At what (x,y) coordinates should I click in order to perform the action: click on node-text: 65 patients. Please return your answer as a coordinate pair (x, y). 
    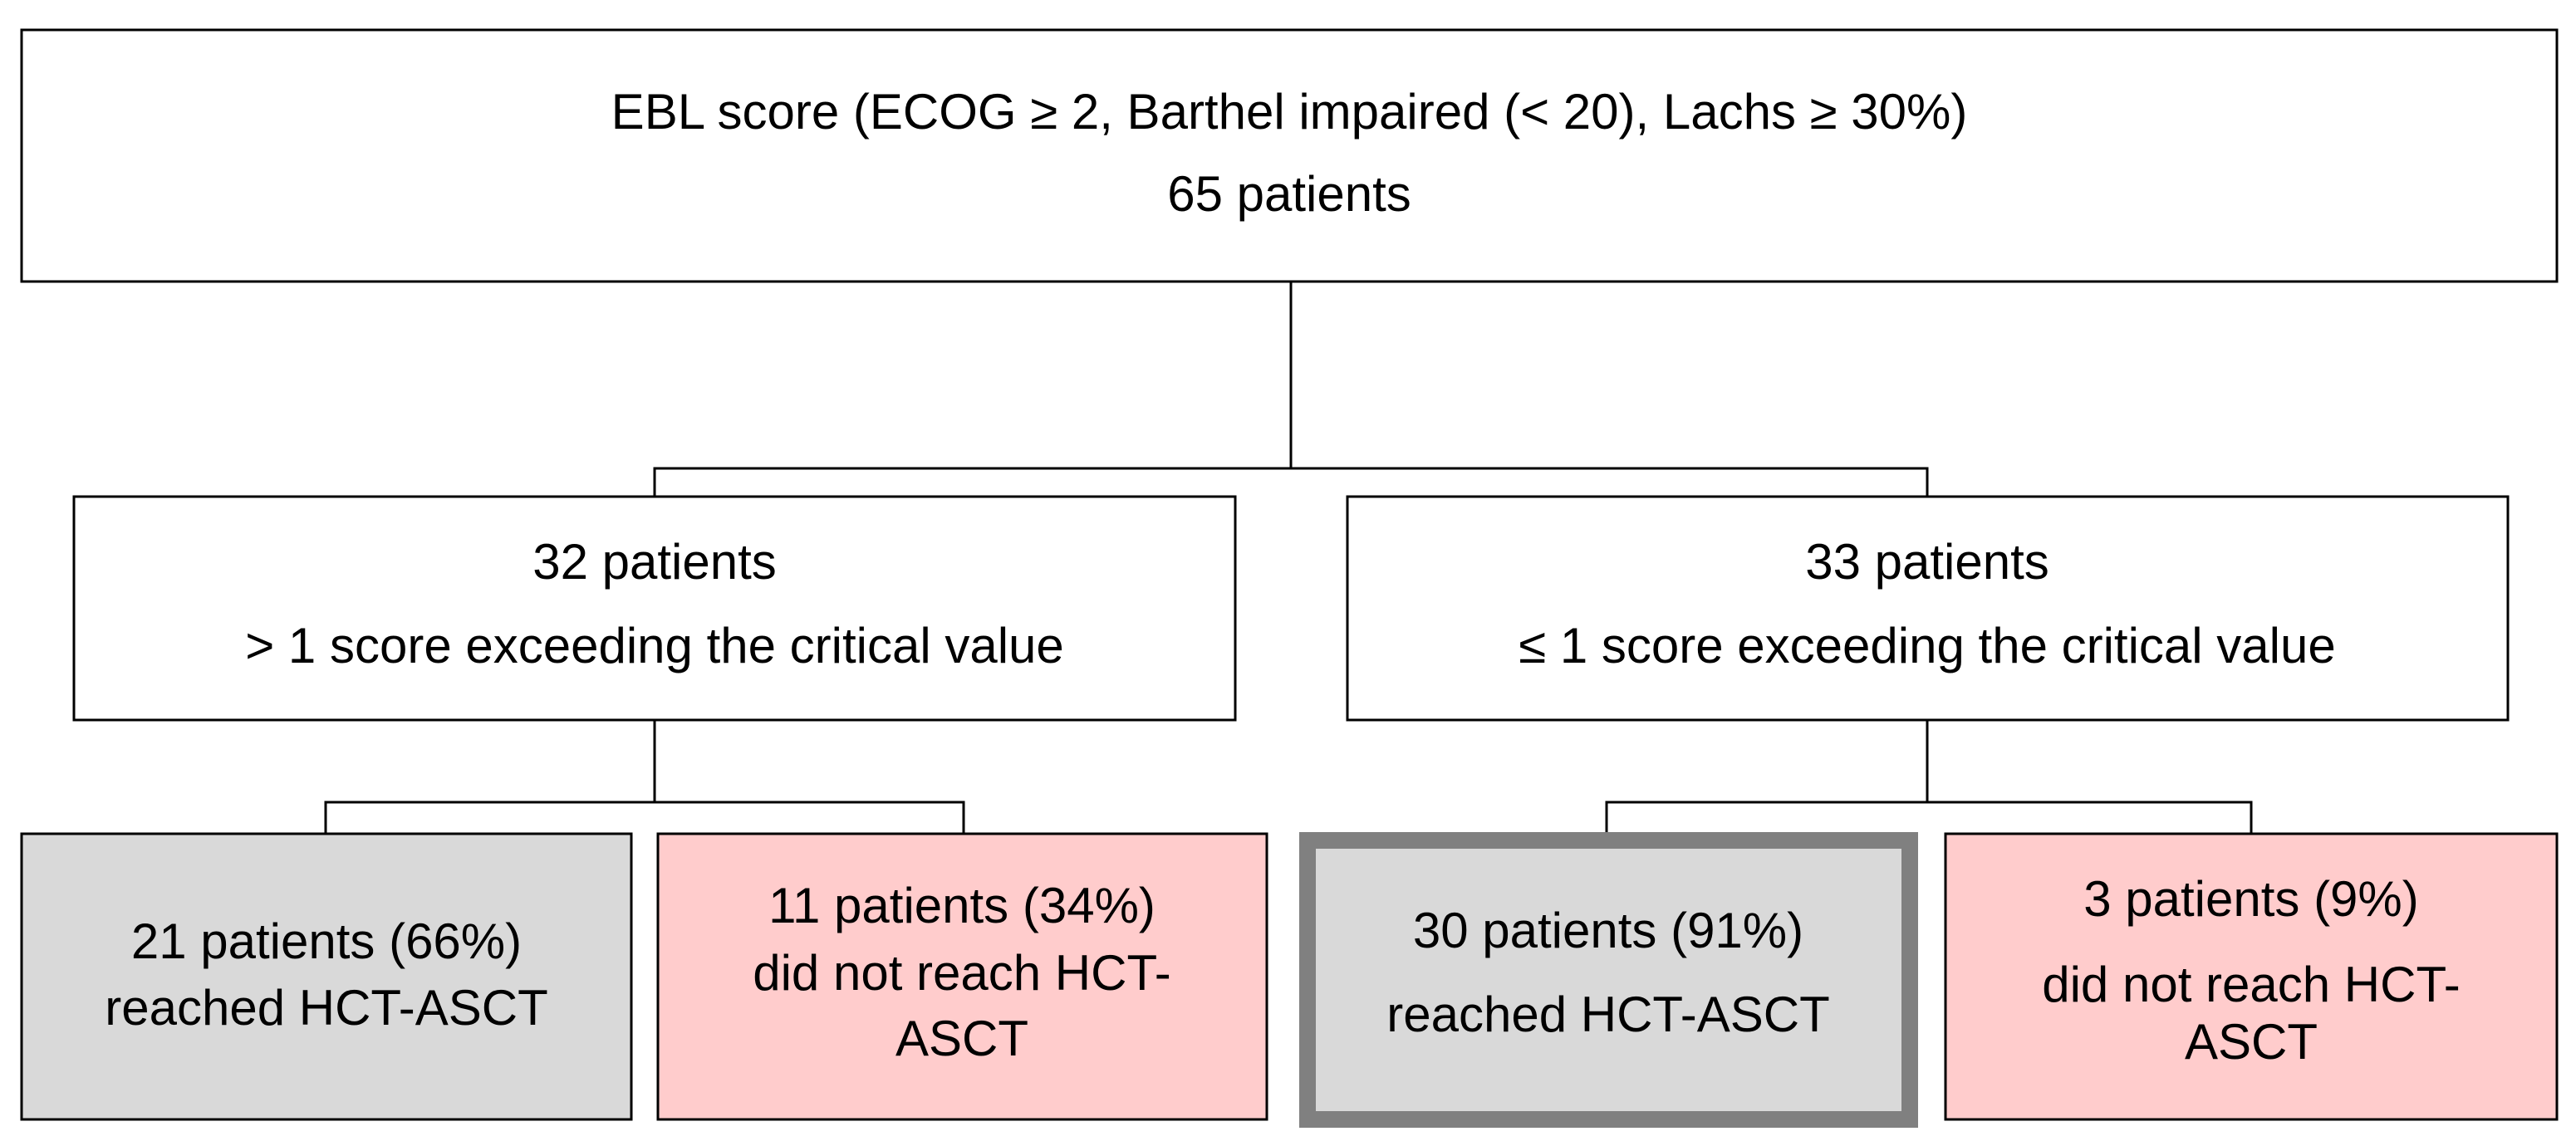
    Looking at the image, I should click on (1289, 194).